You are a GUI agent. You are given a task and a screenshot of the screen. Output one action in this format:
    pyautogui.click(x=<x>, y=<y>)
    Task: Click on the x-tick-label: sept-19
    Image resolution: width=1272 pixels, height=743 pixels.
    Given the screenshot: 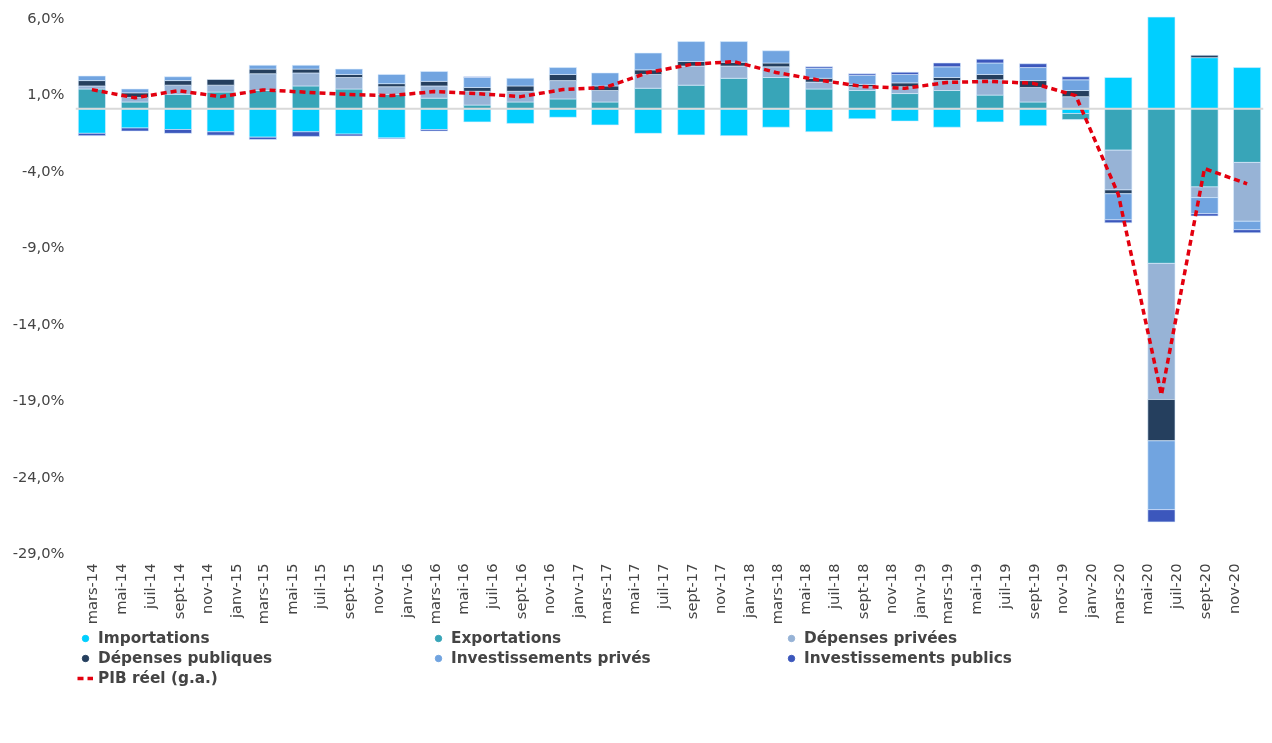 What is the action you would take?
    pyautogui.click(x=1033, y=591)
    